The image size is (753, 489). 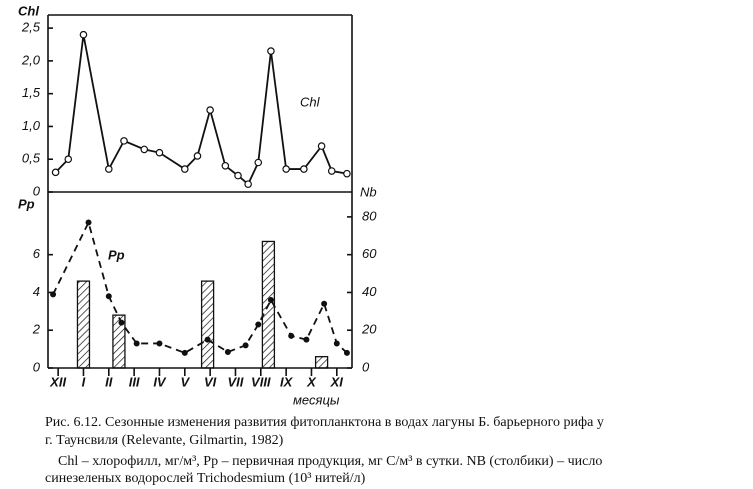 I want to click on y2-axis-title: Nb, so click(x=368, y=191).